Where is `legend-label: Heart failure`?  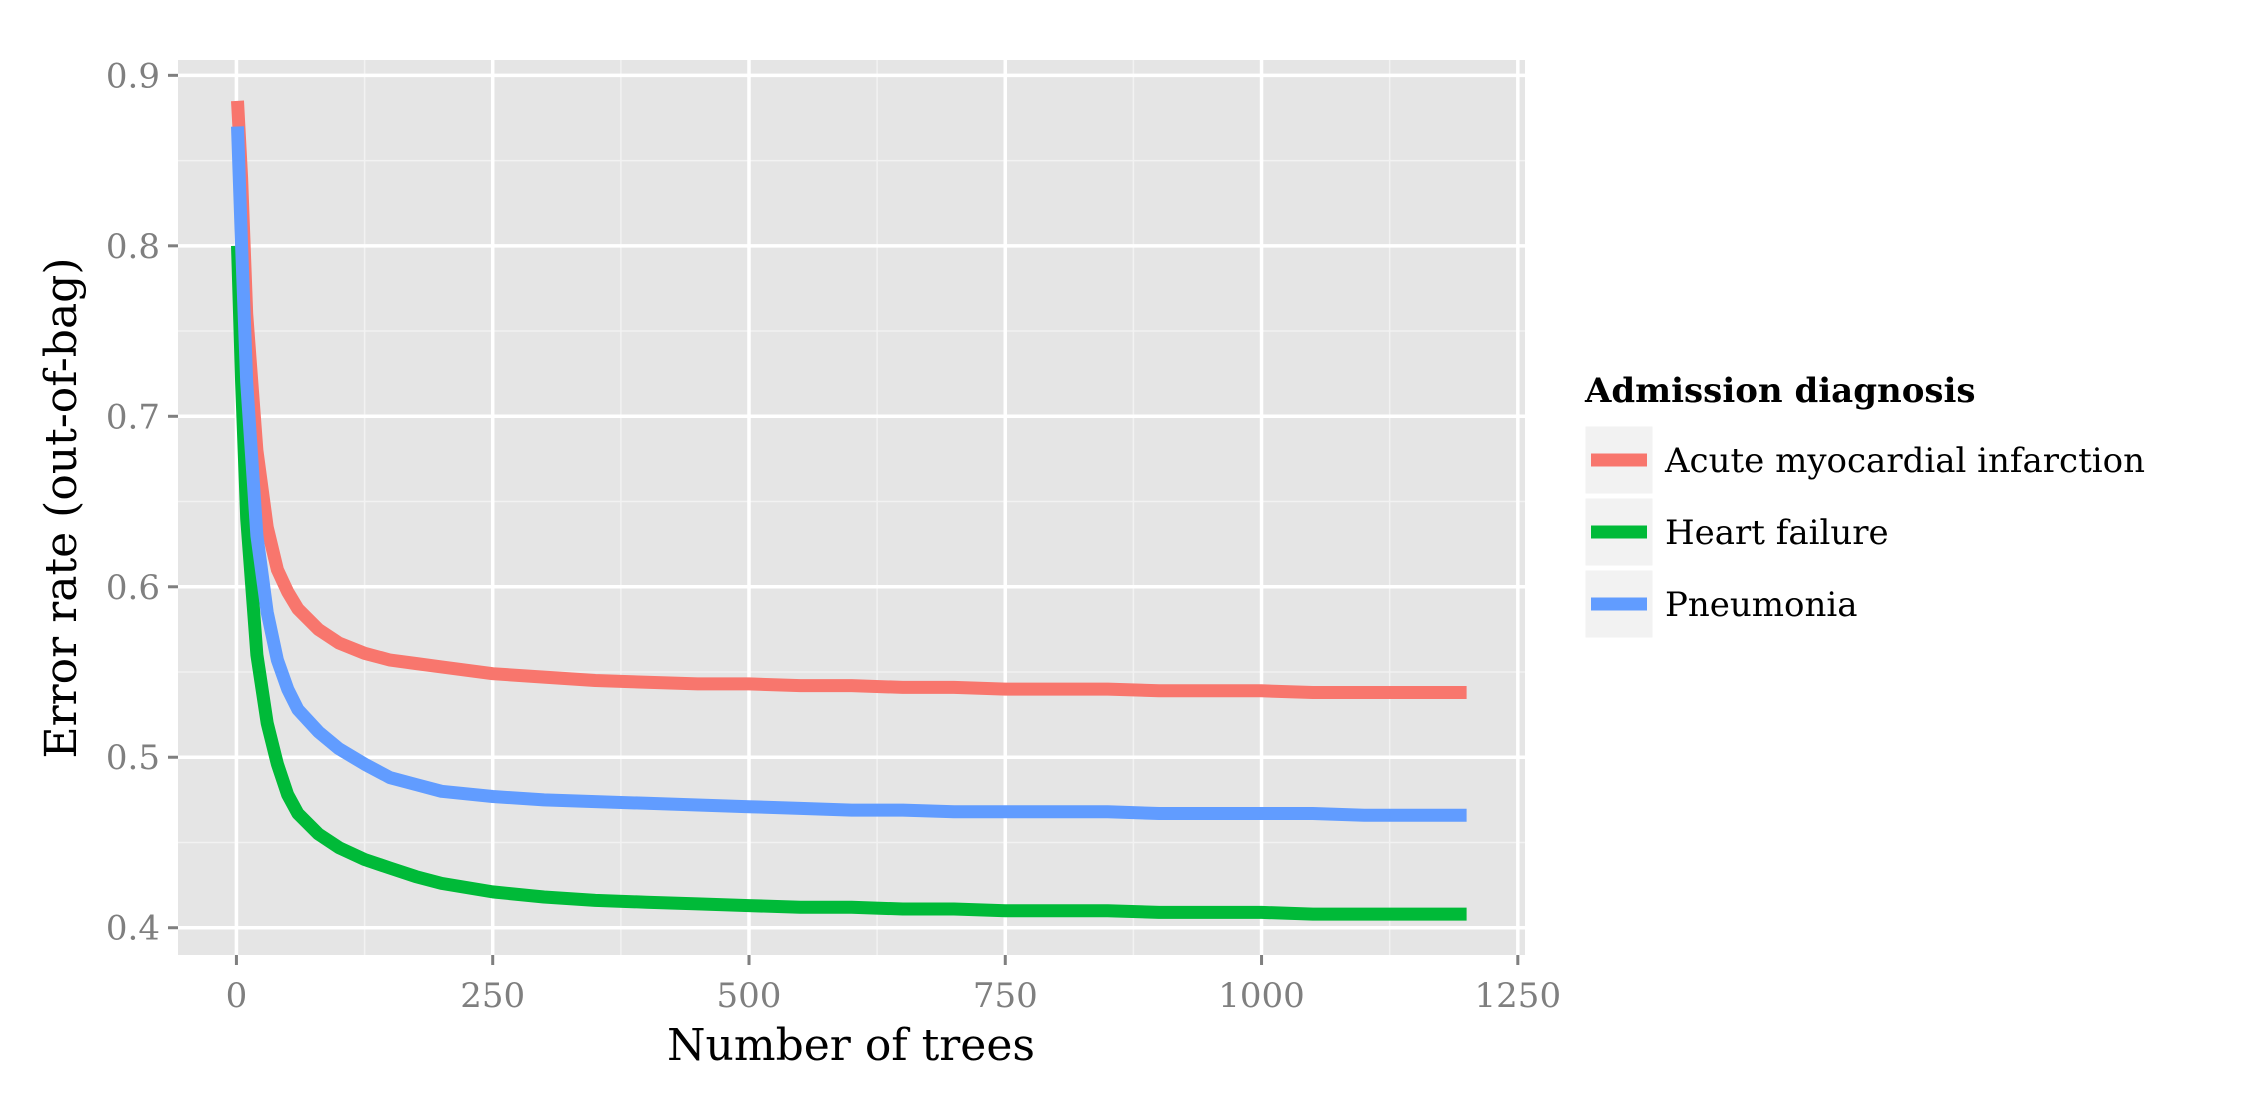
legend-label: Heart failure is located at coordinates (1777, 533).